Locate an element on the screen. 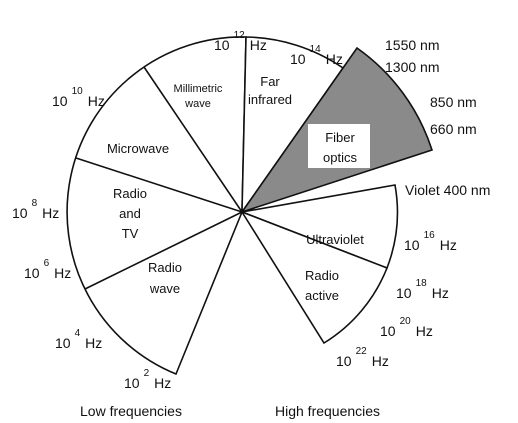  frequency-label: 10 16 Hz is located at coordinates (430, 241).